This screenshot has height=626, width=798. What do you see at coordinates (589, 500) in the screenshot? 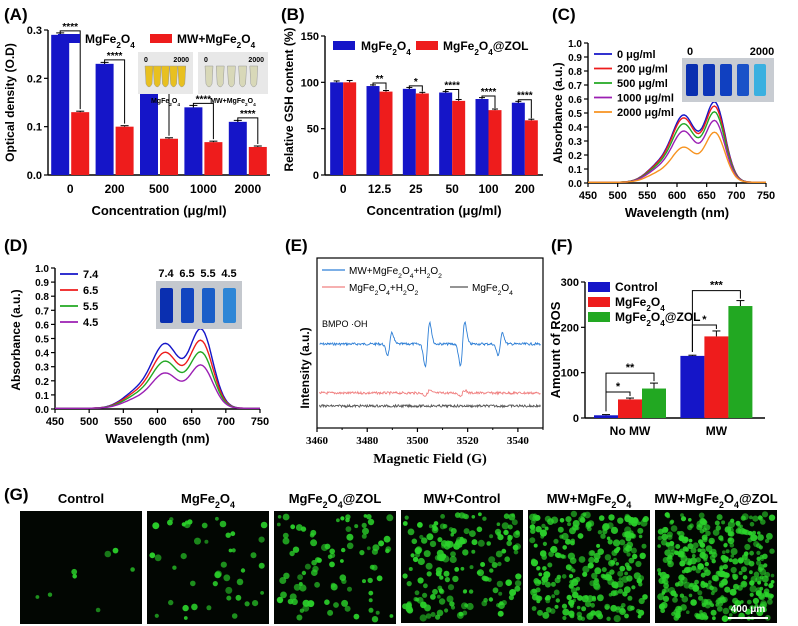
I see `micrograph-title: MW+MgFe2O4` at bounding box center [589, 500].